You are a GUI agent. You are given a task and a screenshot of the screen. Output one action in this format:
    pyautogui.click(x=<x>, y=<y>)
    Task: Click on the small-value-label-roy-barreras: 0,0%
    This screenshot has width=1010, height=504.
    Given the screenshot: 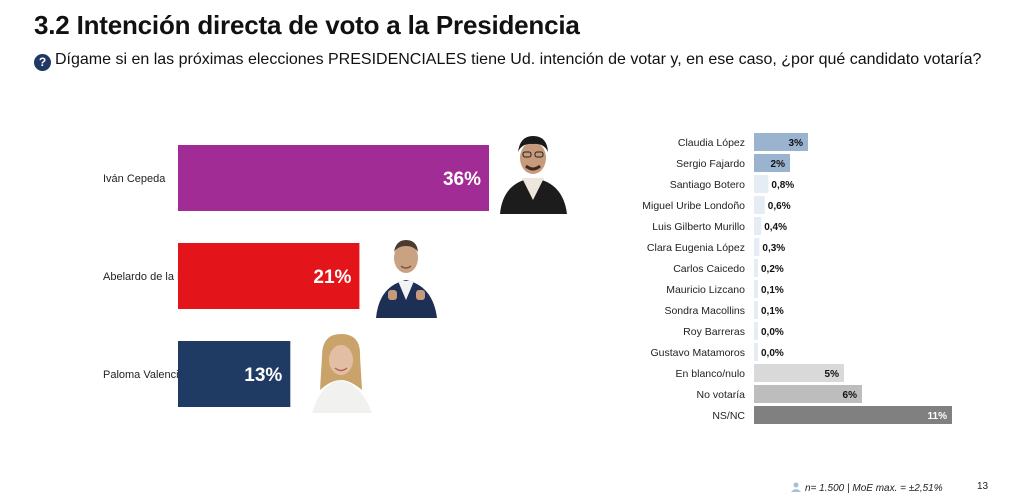 What is the action you would take?
    pyautogui.click(x=772, y=332)
    